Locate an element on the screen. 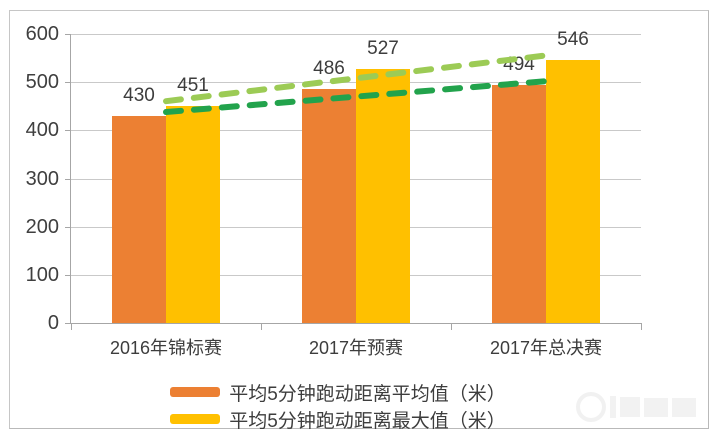  legend-swatch-max is located at coordinates (195, 419).